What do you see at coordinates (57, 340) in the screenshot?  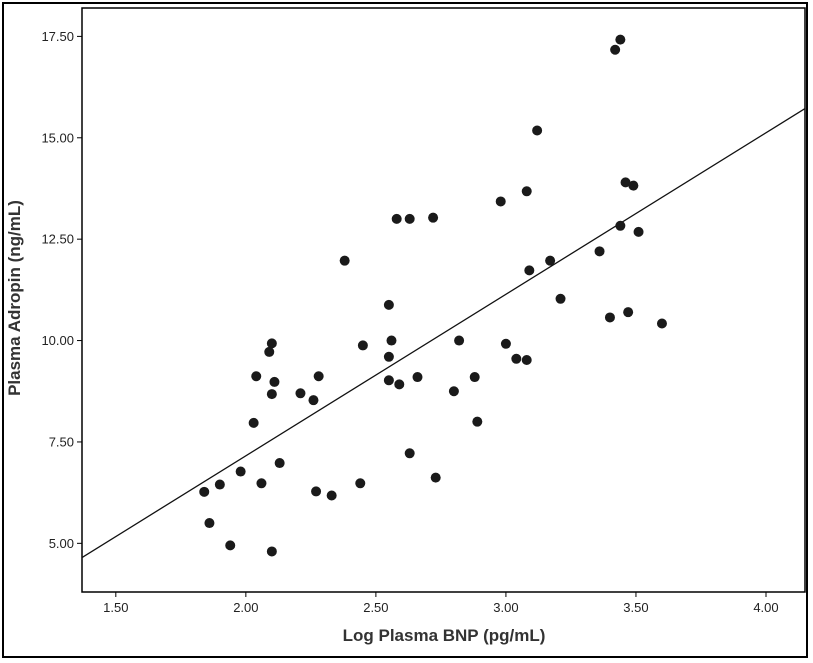 I see `y-tick-label: 10.00` at bounding box center [57, 340].